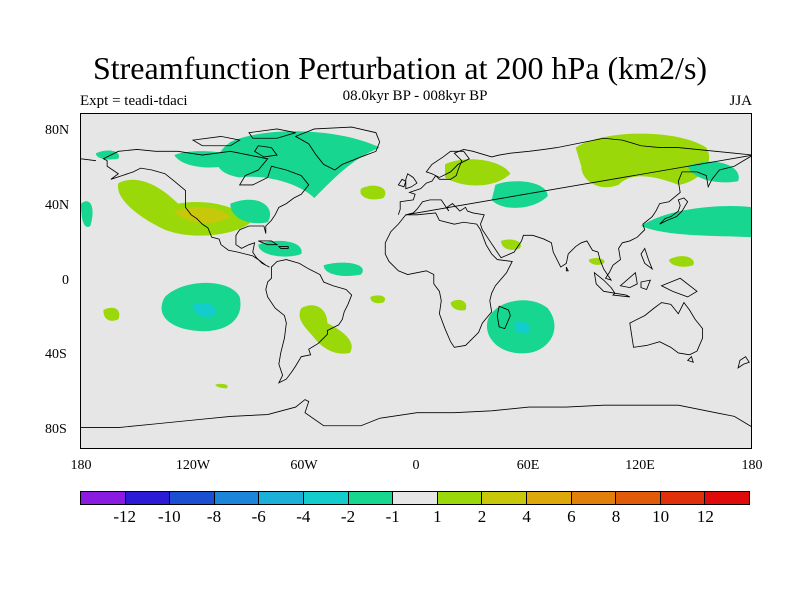  I want to click on coastline-antarctica, so click(416, 414).